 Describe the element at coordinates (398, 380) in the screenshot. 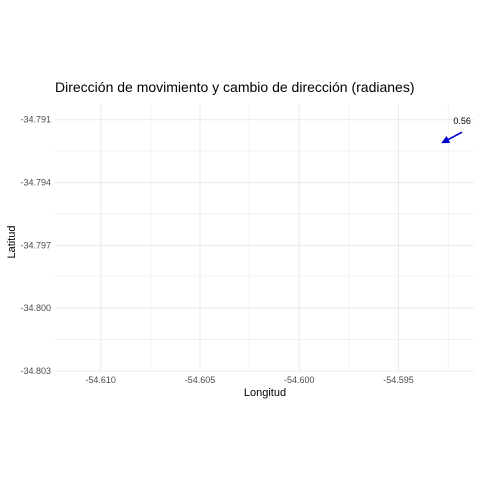

I see `x-tick-label: -54.595` at that location.